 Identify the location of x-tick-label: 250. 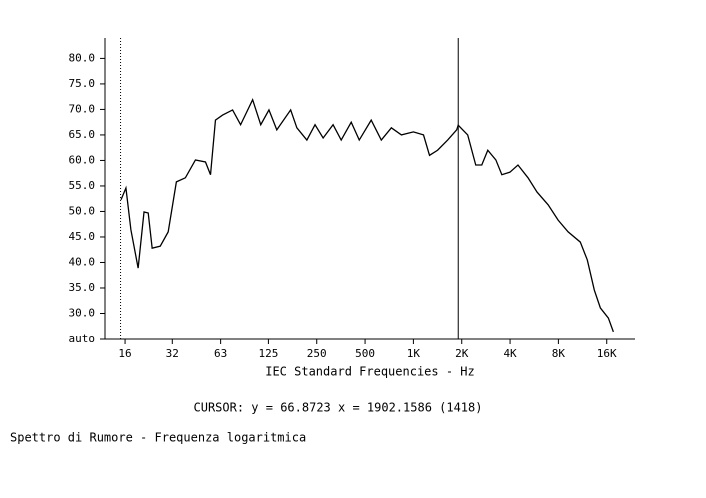
(317, 353).